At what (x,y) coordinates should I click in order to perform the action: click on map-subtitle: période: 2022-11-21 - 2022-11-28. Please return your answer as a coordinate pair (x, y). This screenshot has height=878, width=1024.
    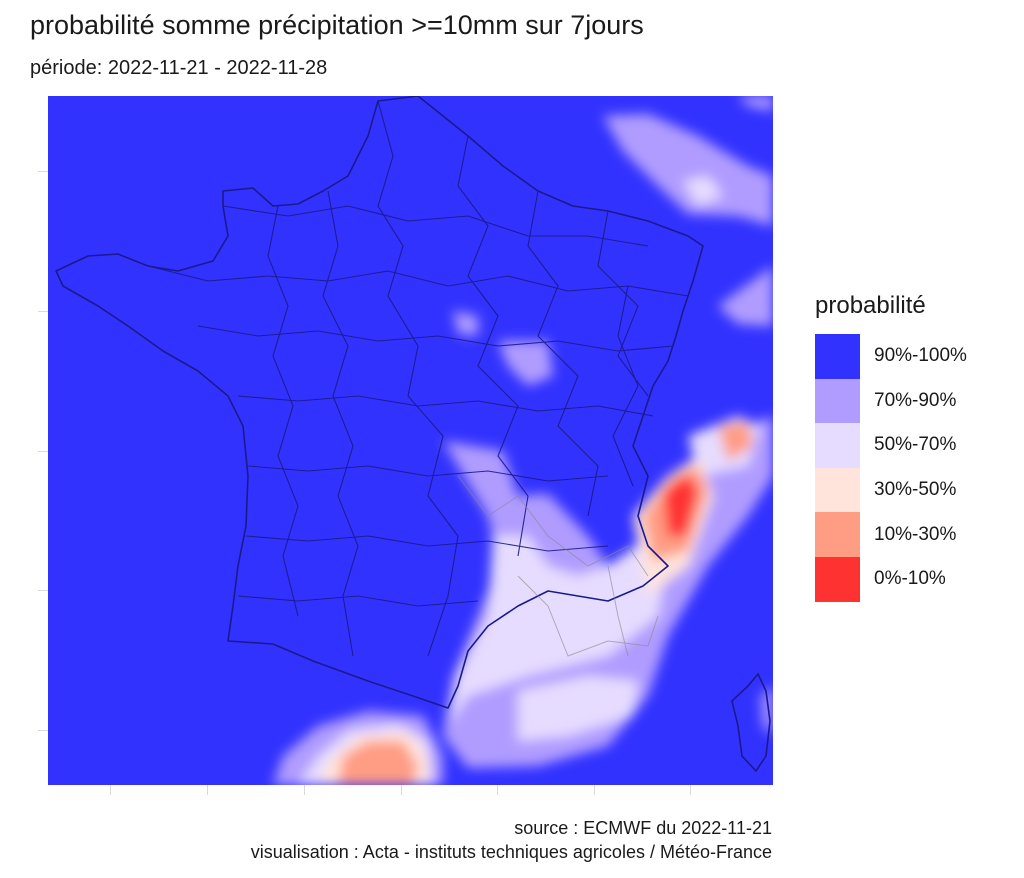
    Looking at the image, I should click on (179, 68).